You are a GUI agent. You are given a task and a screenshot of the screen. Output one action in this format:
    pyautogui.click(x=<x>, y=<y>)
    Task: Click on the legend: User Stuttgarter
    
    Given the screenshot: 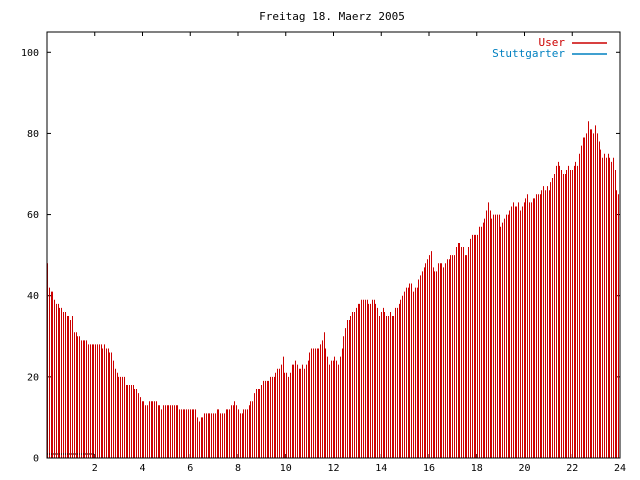 What is the action you would take?
    pyautogui.click(x=549, y=48)
    